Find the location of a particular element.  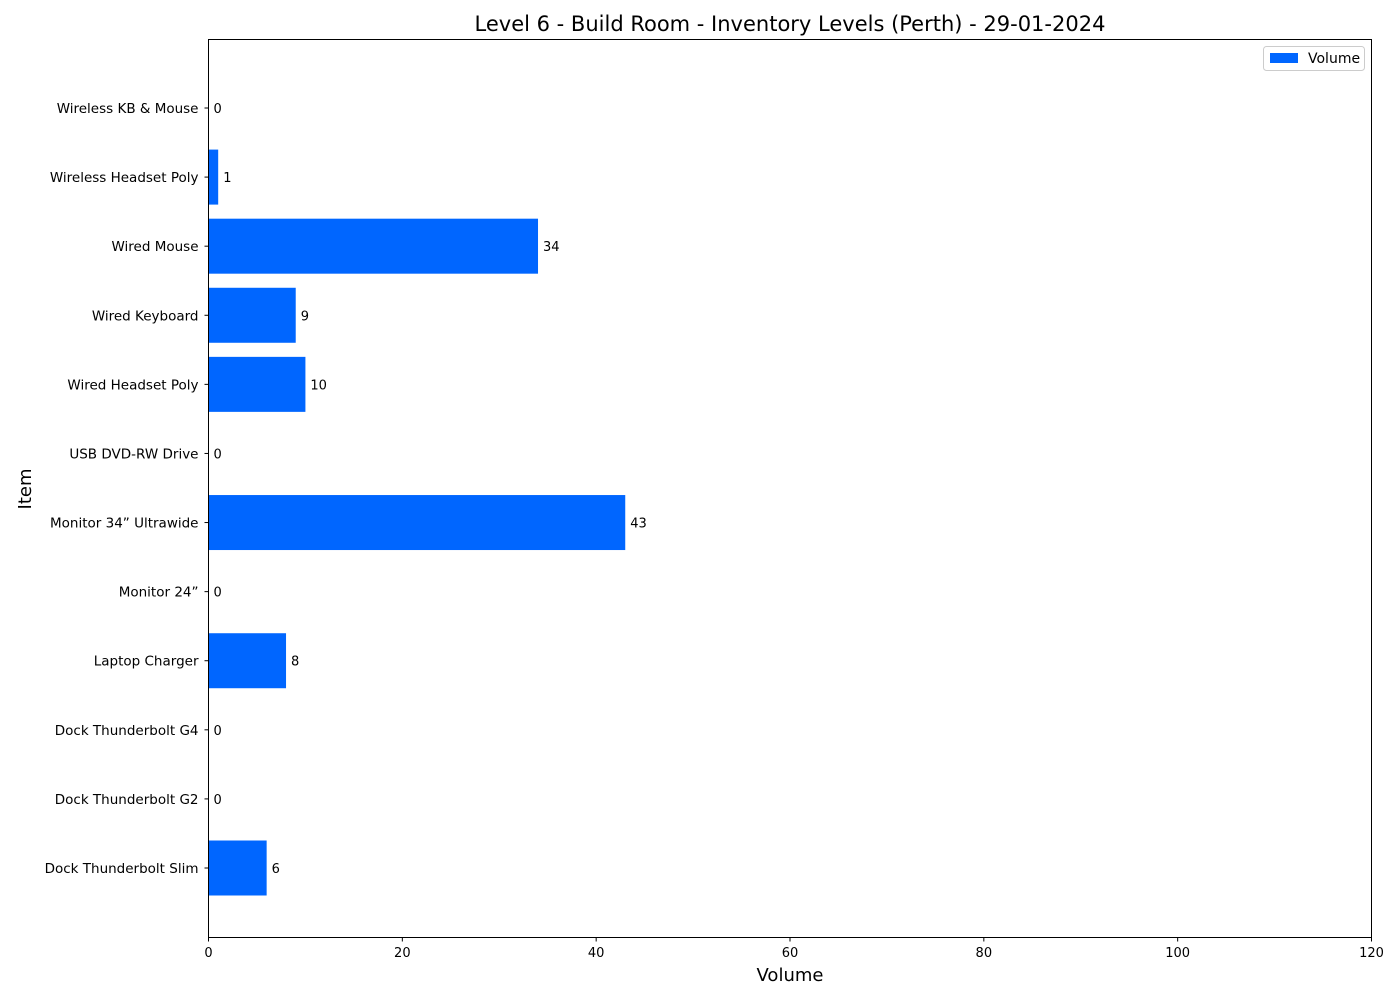

y-tick-label: Dock Thunderbolt Slim is located at coordinates (122, 869).